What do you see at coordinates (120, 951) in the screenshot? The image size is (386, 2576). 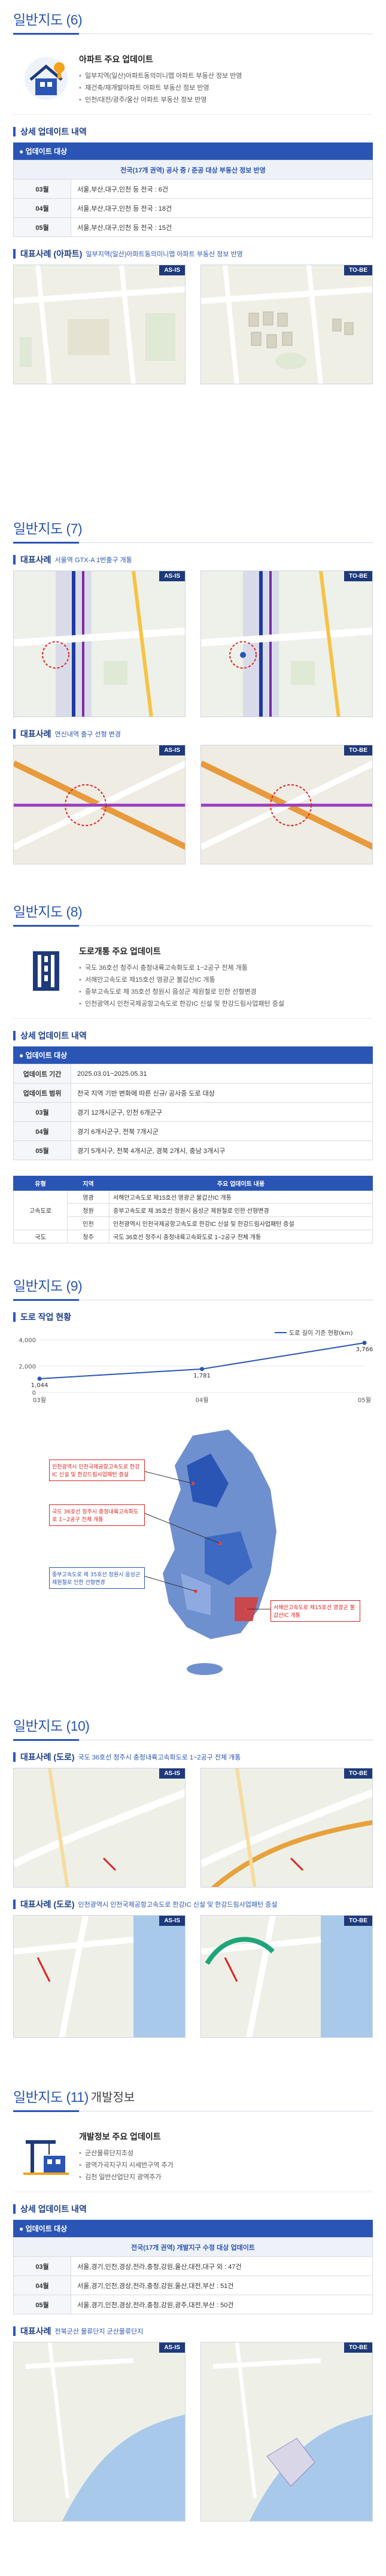 I see `intro-heading: 도로개통 주요 업데이트` at bounding box center [120, 951].